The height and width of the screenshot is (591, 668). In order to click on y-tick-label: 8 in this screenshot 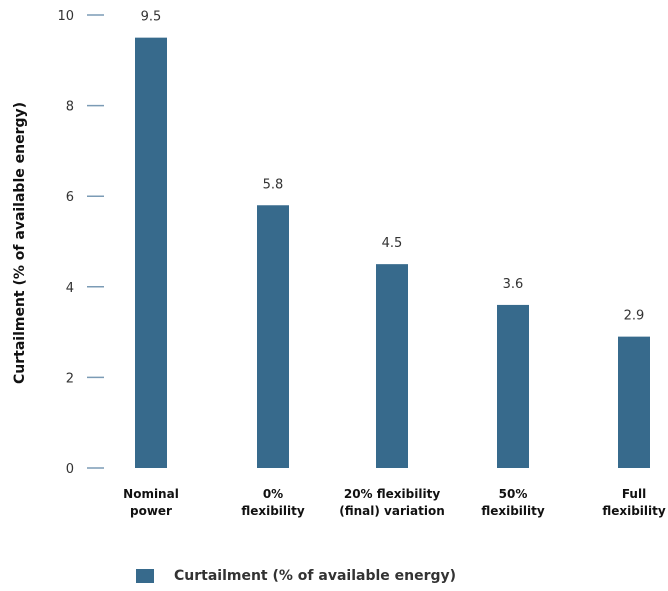, I will do `click(70, 107)`.